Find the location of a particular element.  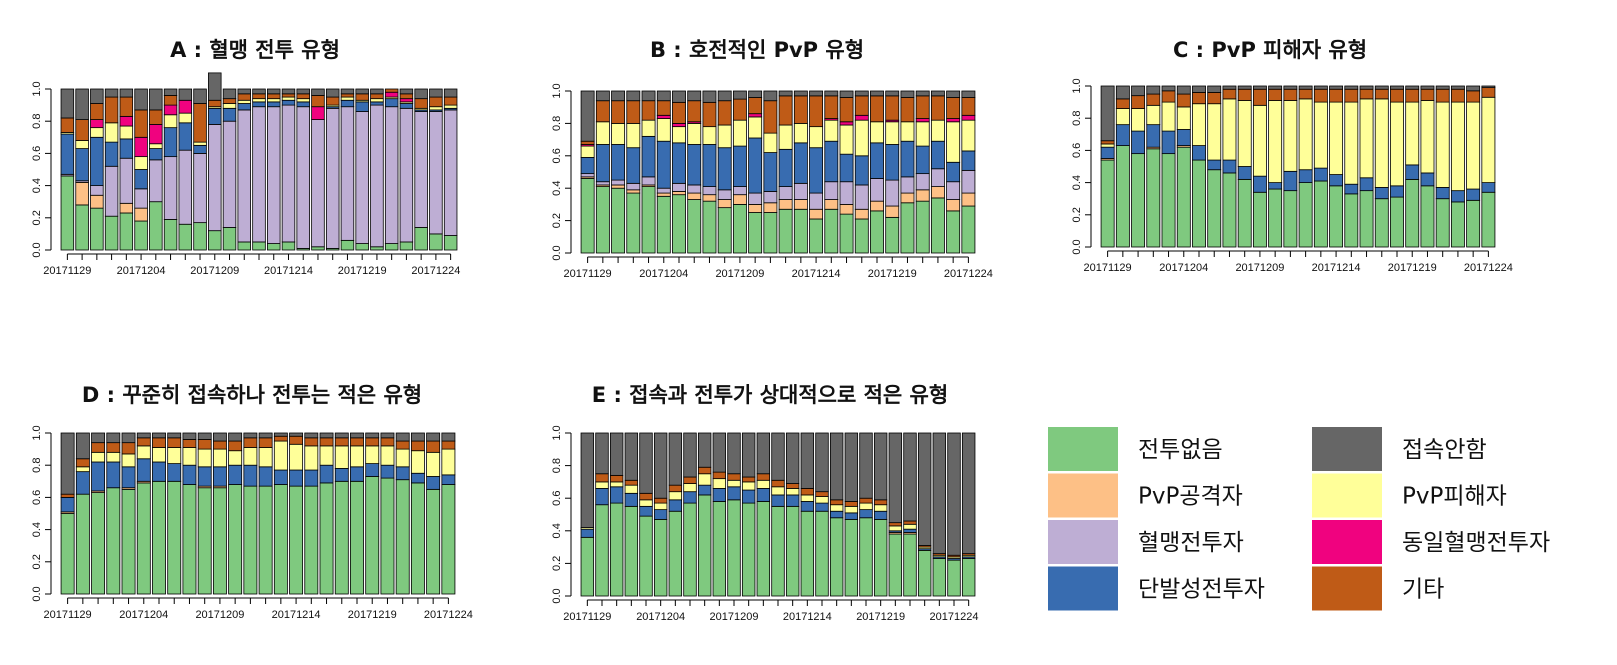

legend-label: PvP피해자 is located at coordinates (1454, 497).